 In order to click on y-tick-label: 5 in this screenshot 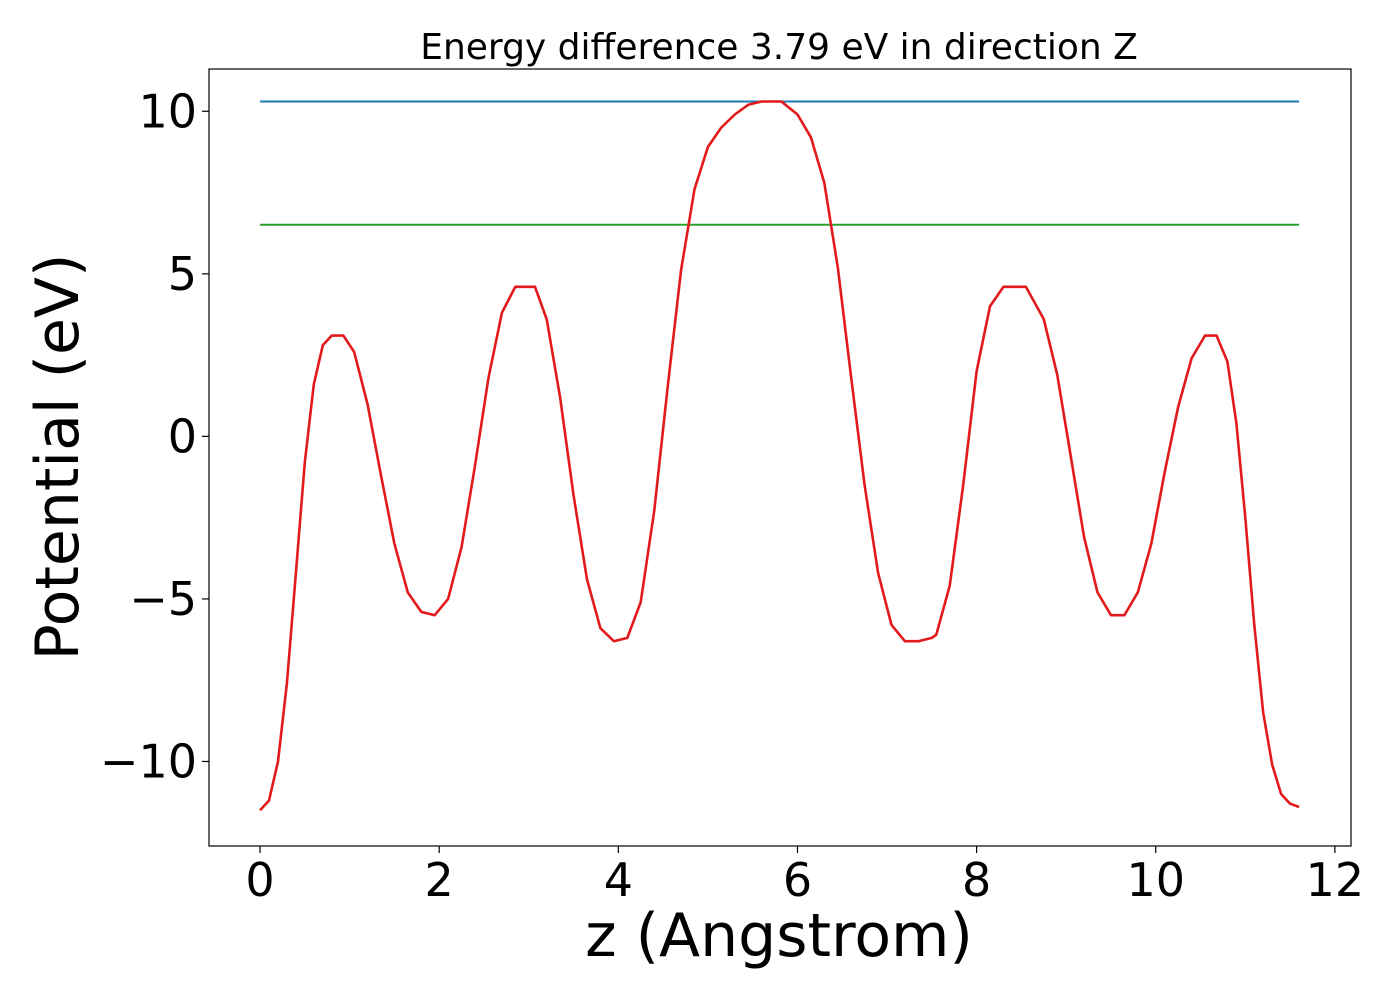, I will do `click(182, 274)`.